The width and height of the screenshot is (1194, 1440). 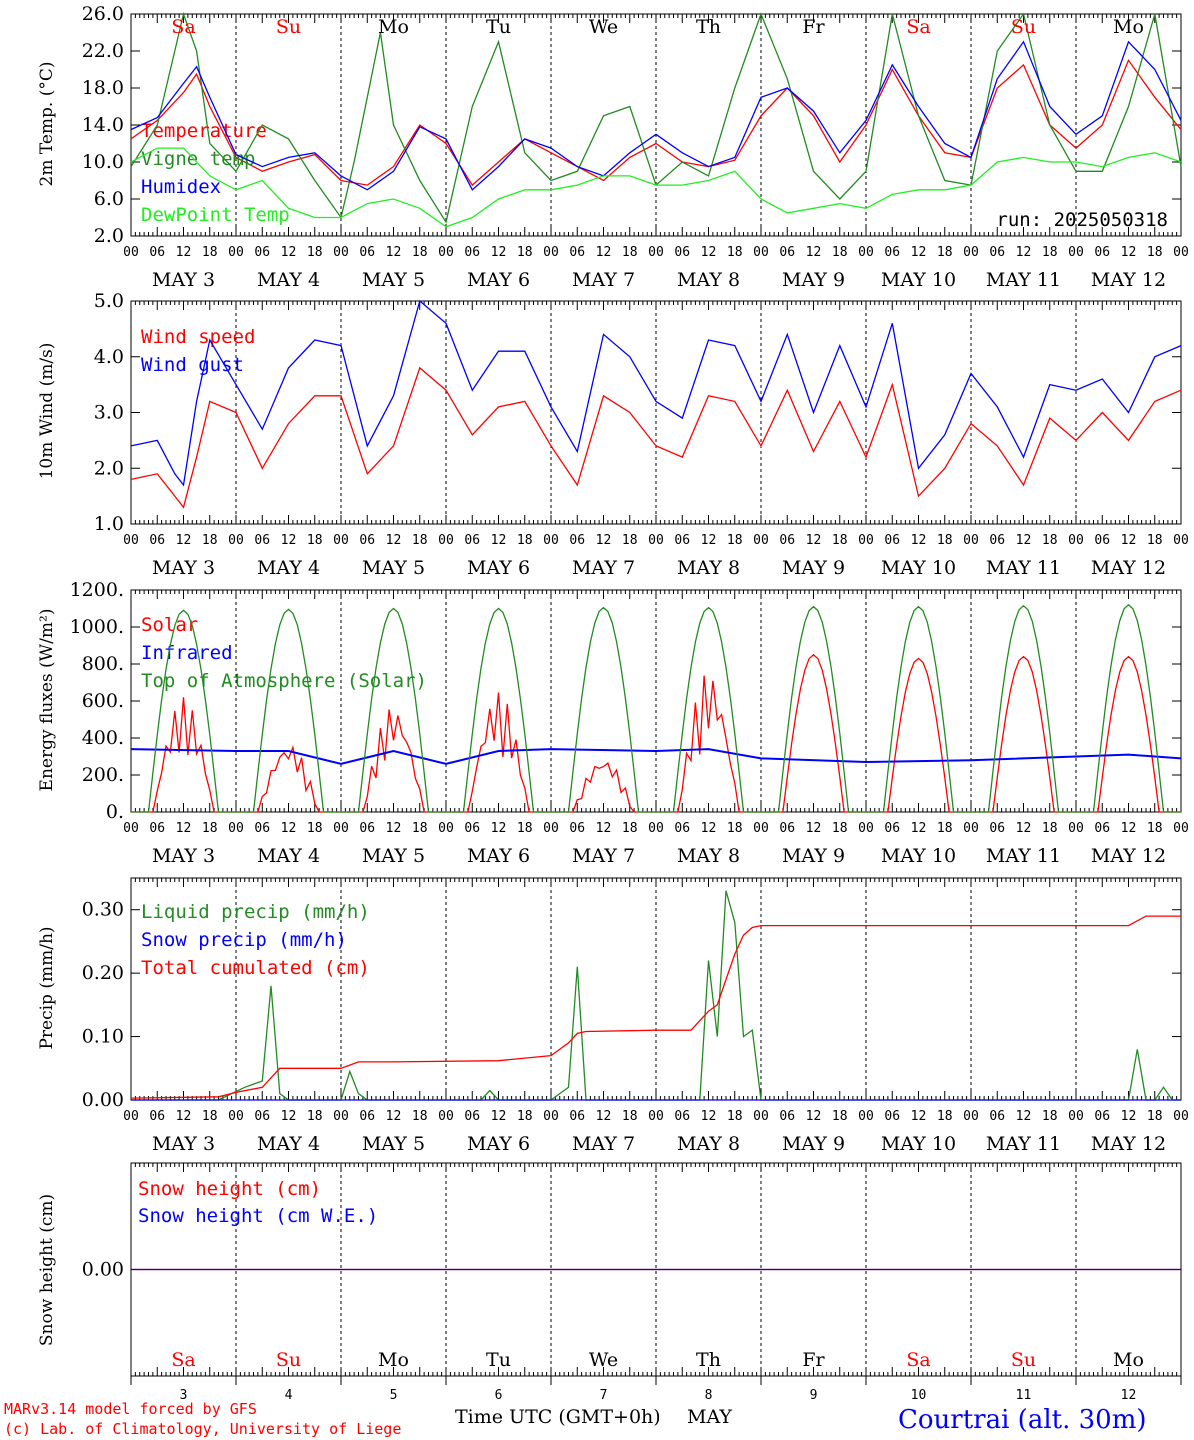 I want to click on dow-label: Su, so click(x=1023, y=1360).